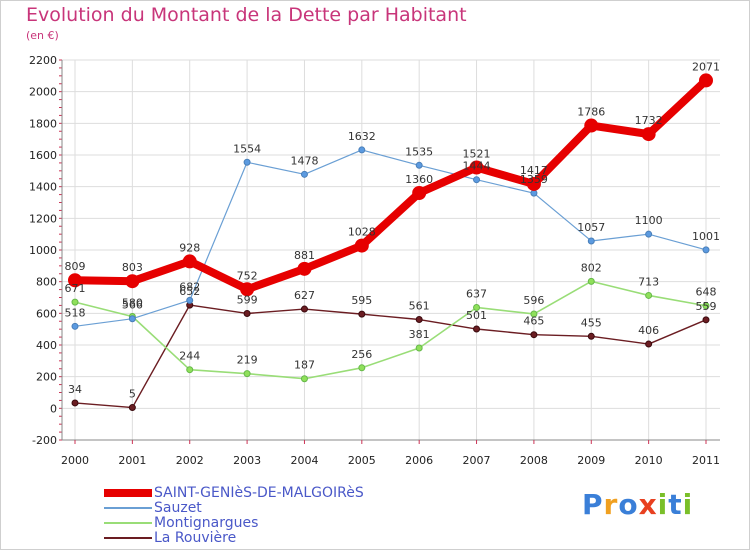 This screenshot has width=750, height=550. What do you see at coordinates (477, 166) in the screenshot?
I see `data-label: 1444` at bounding box center [477, 166].